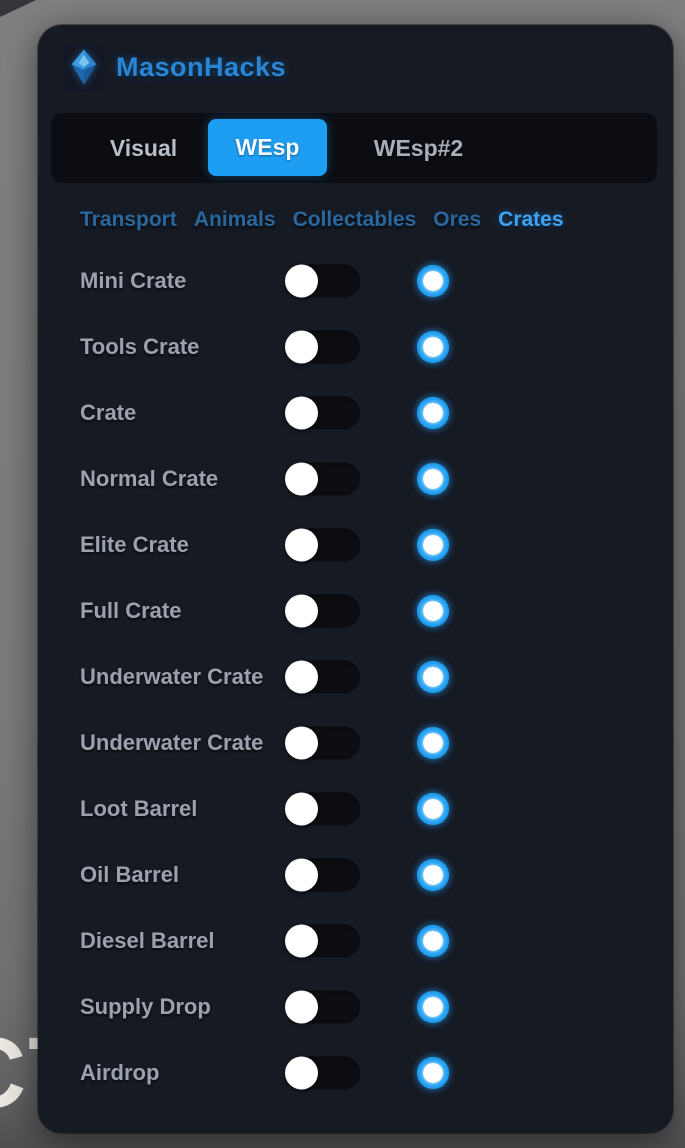  Describe the element at coordinates (139, 808) in the screenshot. I see `esp-item-label: Loot Barrel` at that location.